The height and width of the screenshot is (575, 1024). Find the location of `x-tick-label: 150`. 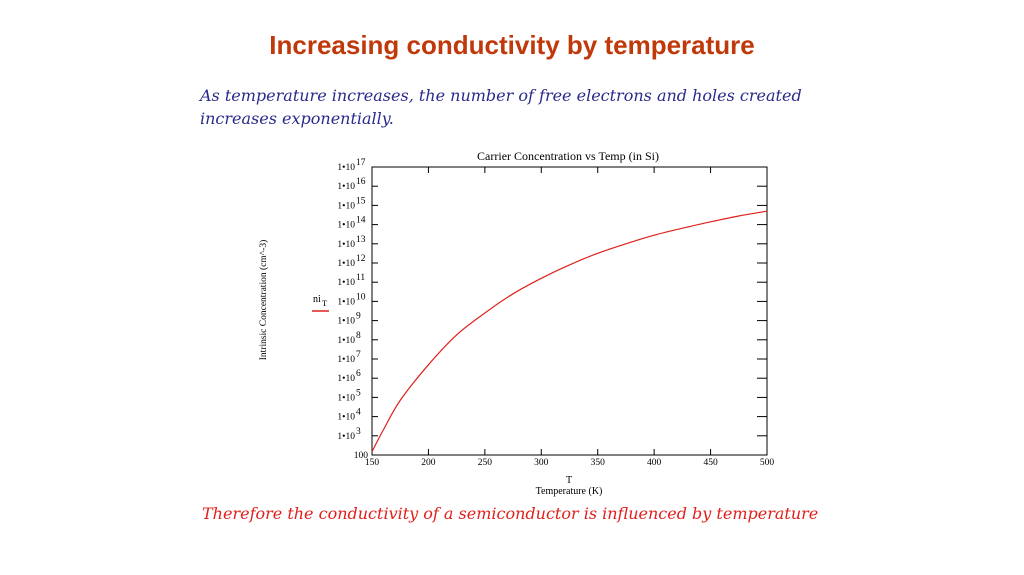

x-tick-label: 150 is located at coordinates (372, 463).